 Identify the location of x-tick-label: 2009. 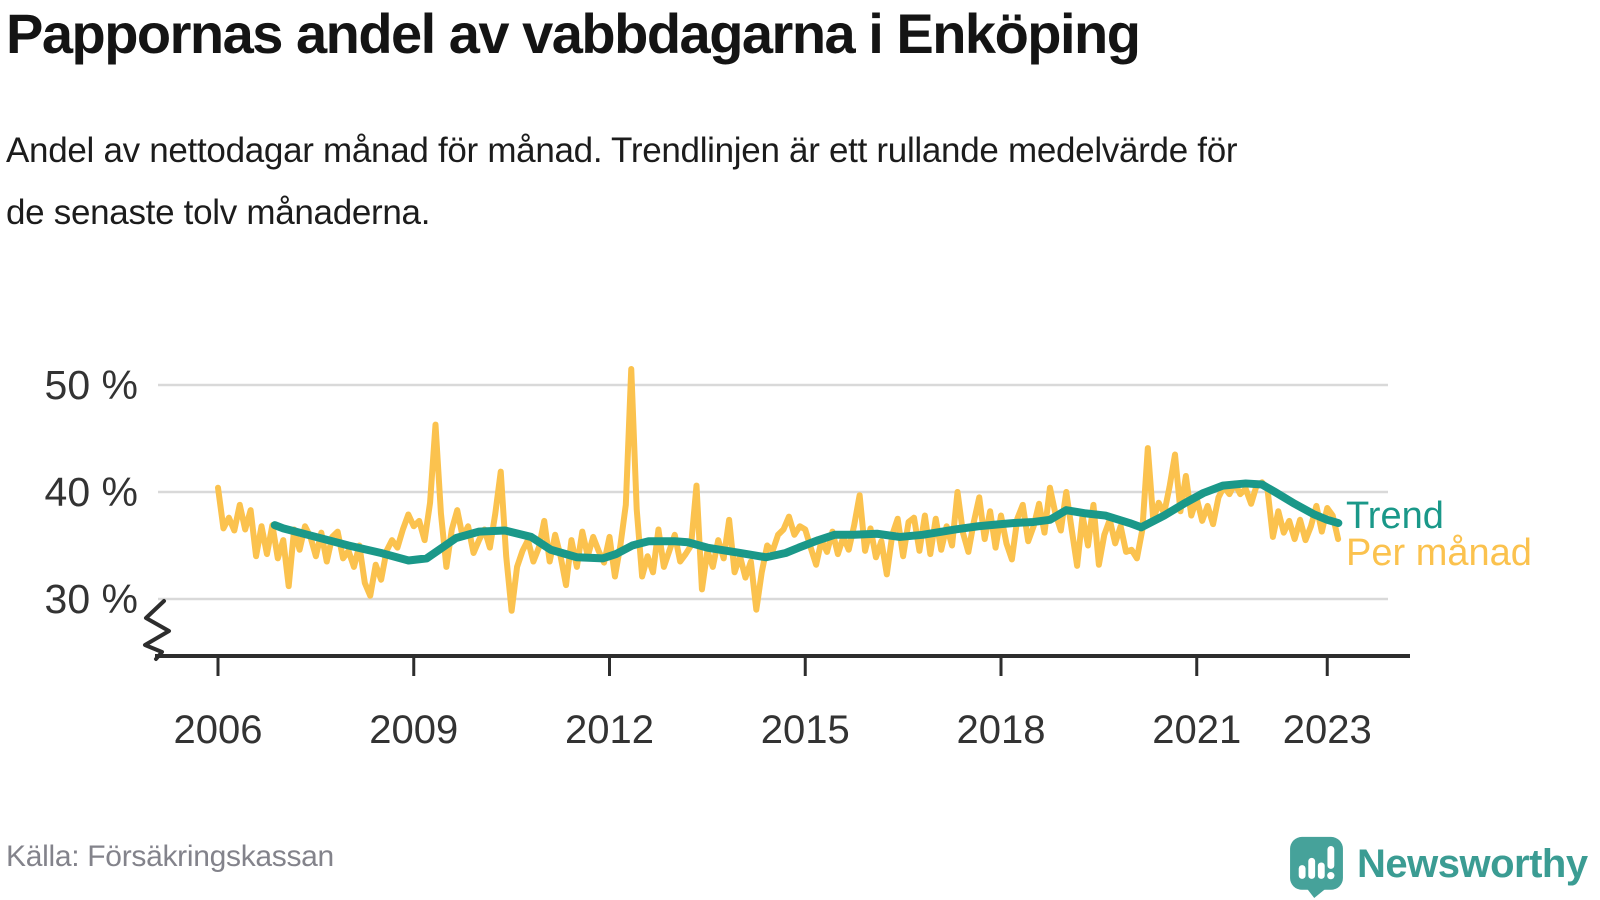
(413, 730).